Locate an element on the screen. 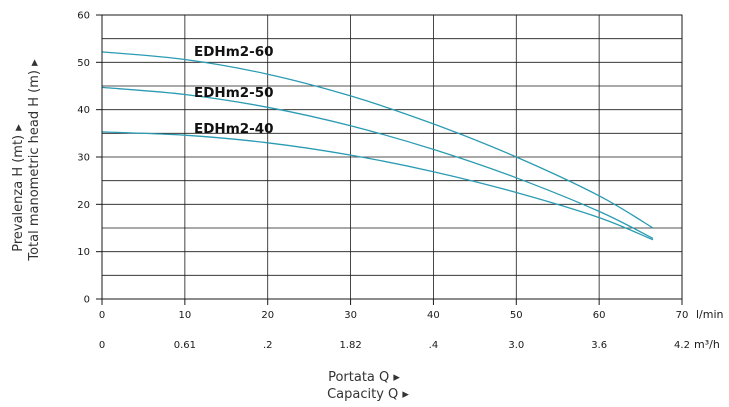 The width and height of the screenshot is (729, 407). y-tick-label: 20 is located at coordinates (83, 205).